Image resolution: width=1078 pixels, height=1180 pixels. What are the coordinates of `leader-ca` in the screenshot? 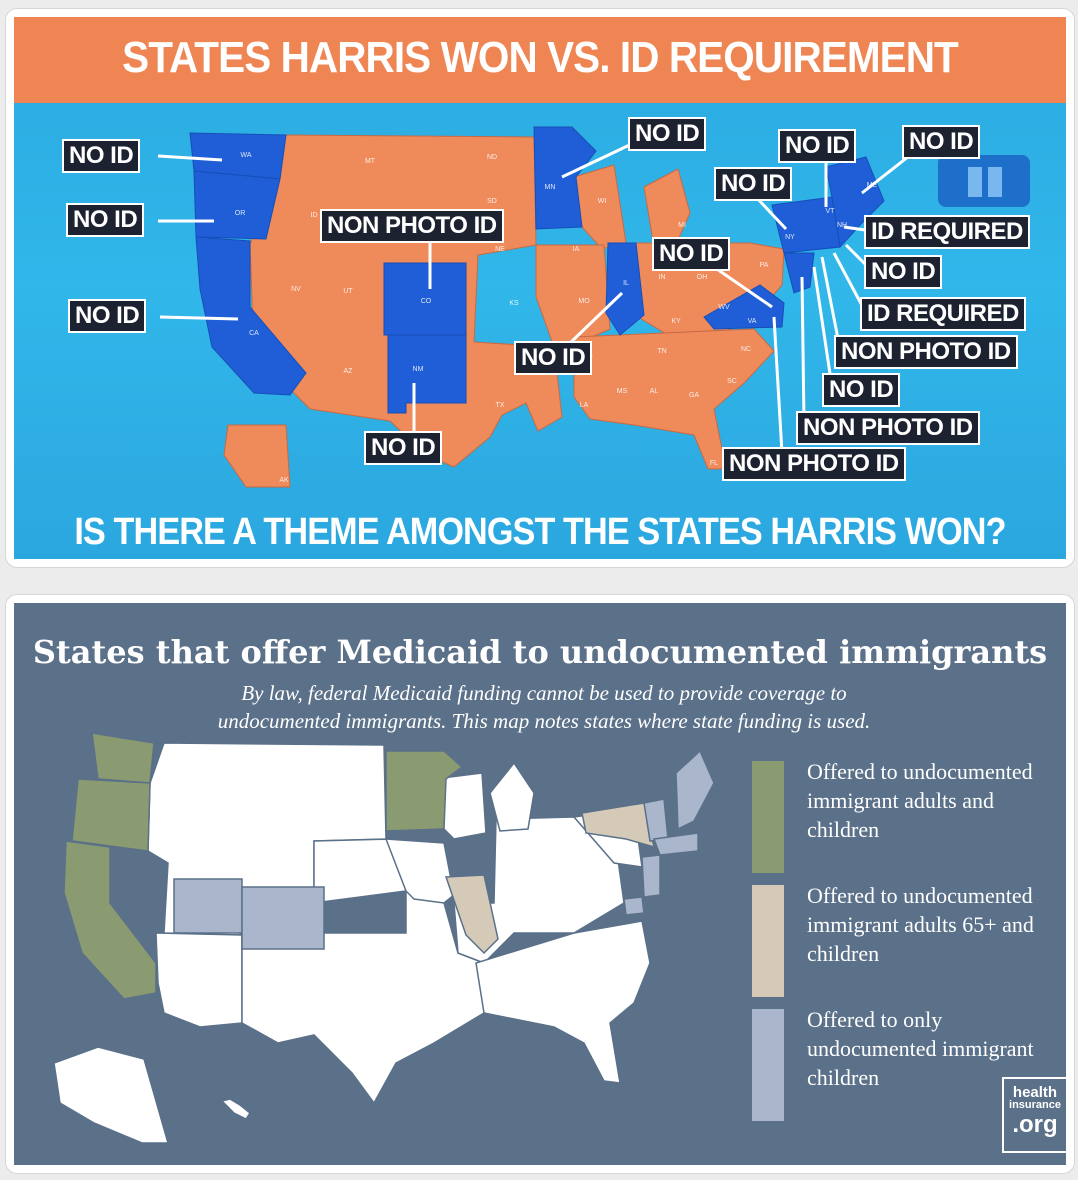 It's located at (199, 318).